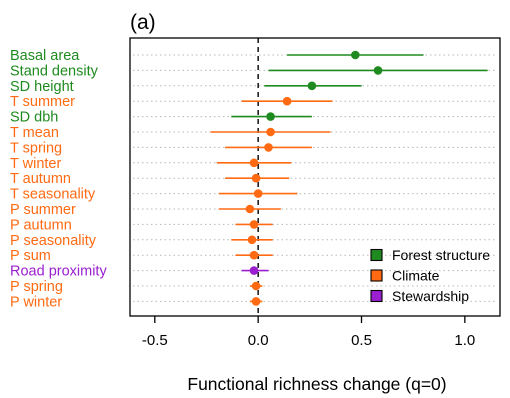 The width and height of the screenshot is (510, 398). What do you see at coordinates (316, 384) in the screenshot?
I see `x-axis-title: Functional richness change (q=0)` at bounding box center [316, 384].